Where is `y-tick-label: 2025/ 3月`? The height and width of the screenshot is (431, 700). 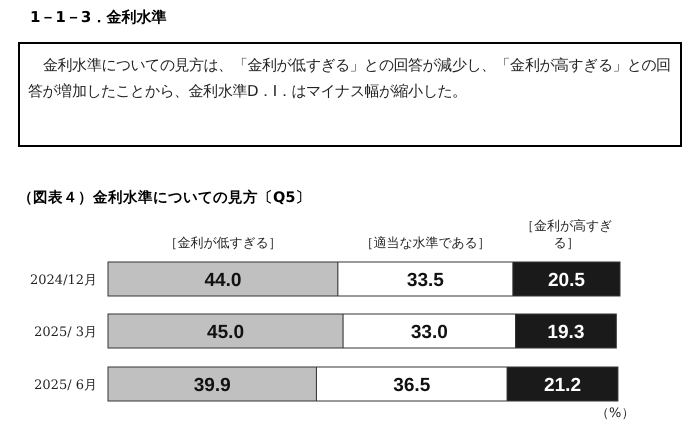
y-tick-label: 2025/ 3月 is located at coordinates (65, 332).